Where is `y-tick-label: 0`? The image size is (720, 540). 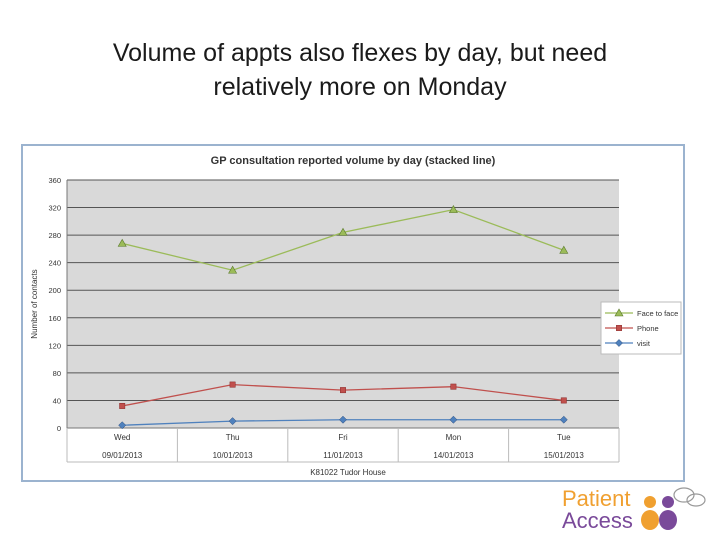 y-tick-label: 0 is located at coordinates (59, 428).